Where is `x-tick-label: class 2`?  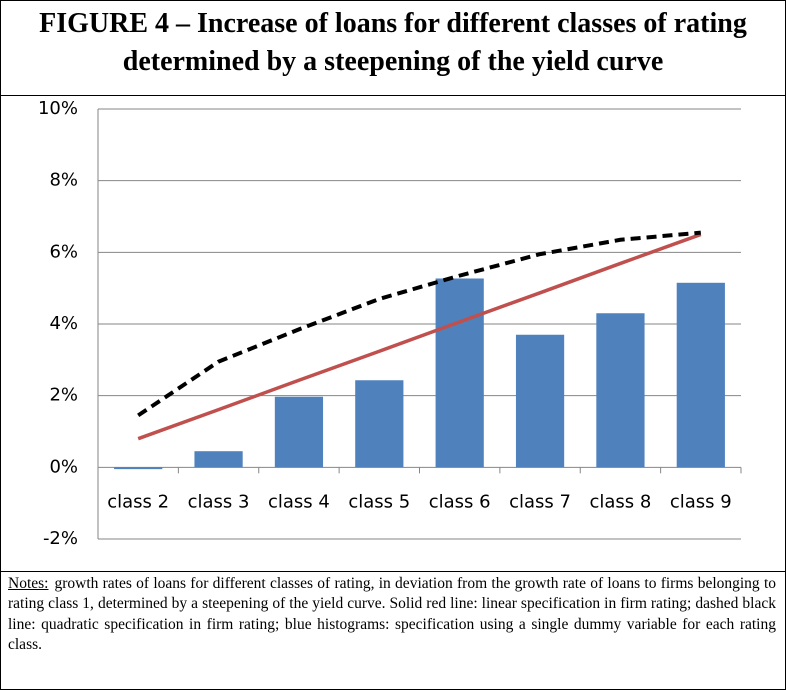
x-tick-label: class 2 is located at coordinates (138, 501).